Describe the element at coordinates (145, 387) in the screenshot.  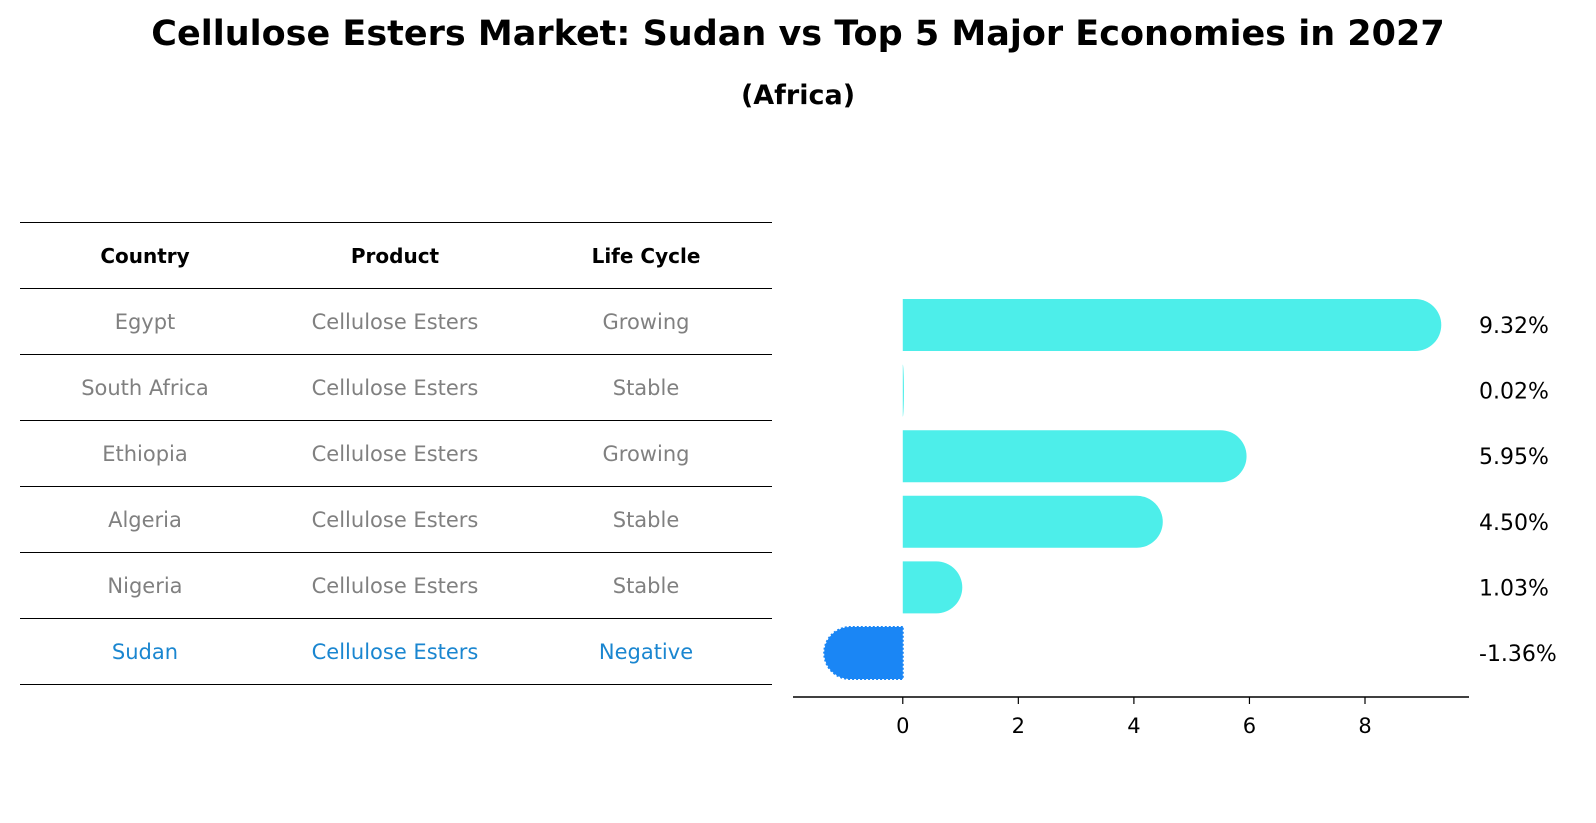
I see `cell-country: South Africa` at that location.